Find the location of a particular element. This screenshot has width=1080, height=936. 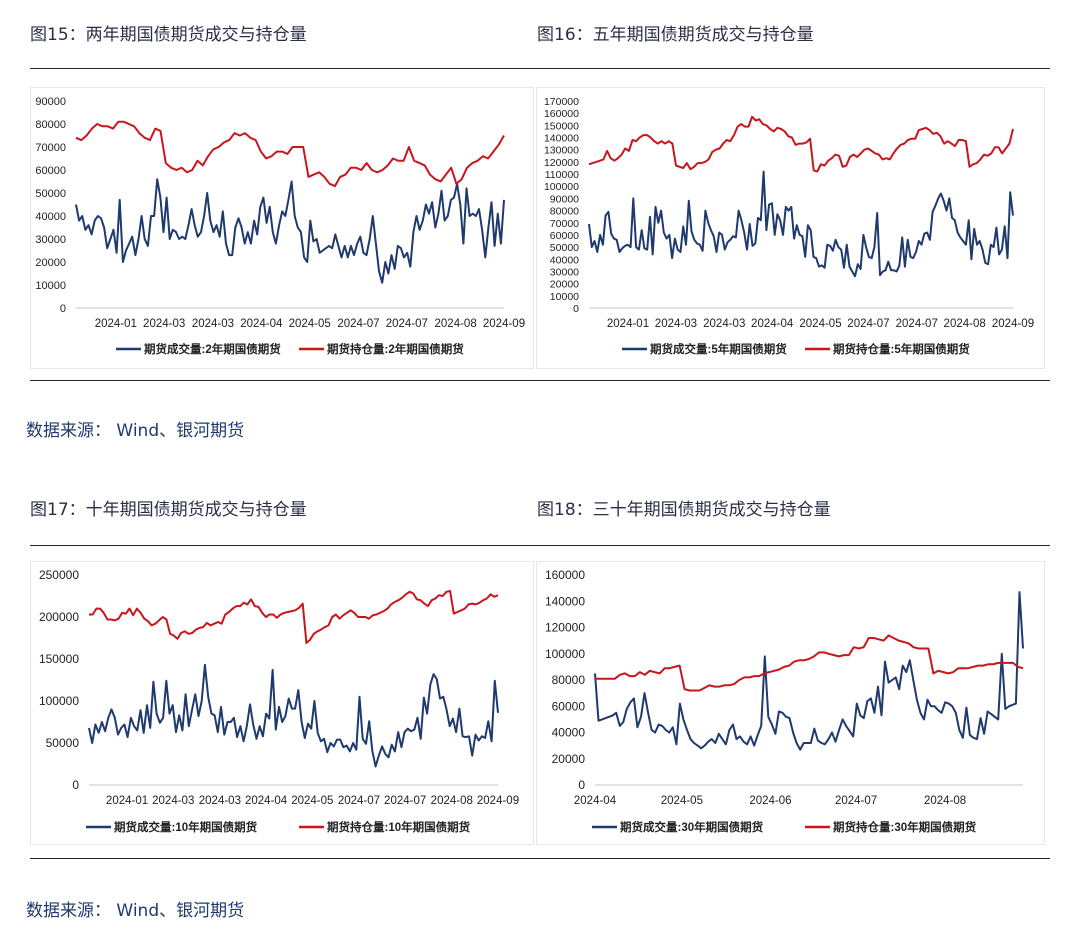

y-tick-label: 110000 is located at coordinates (562, 175).